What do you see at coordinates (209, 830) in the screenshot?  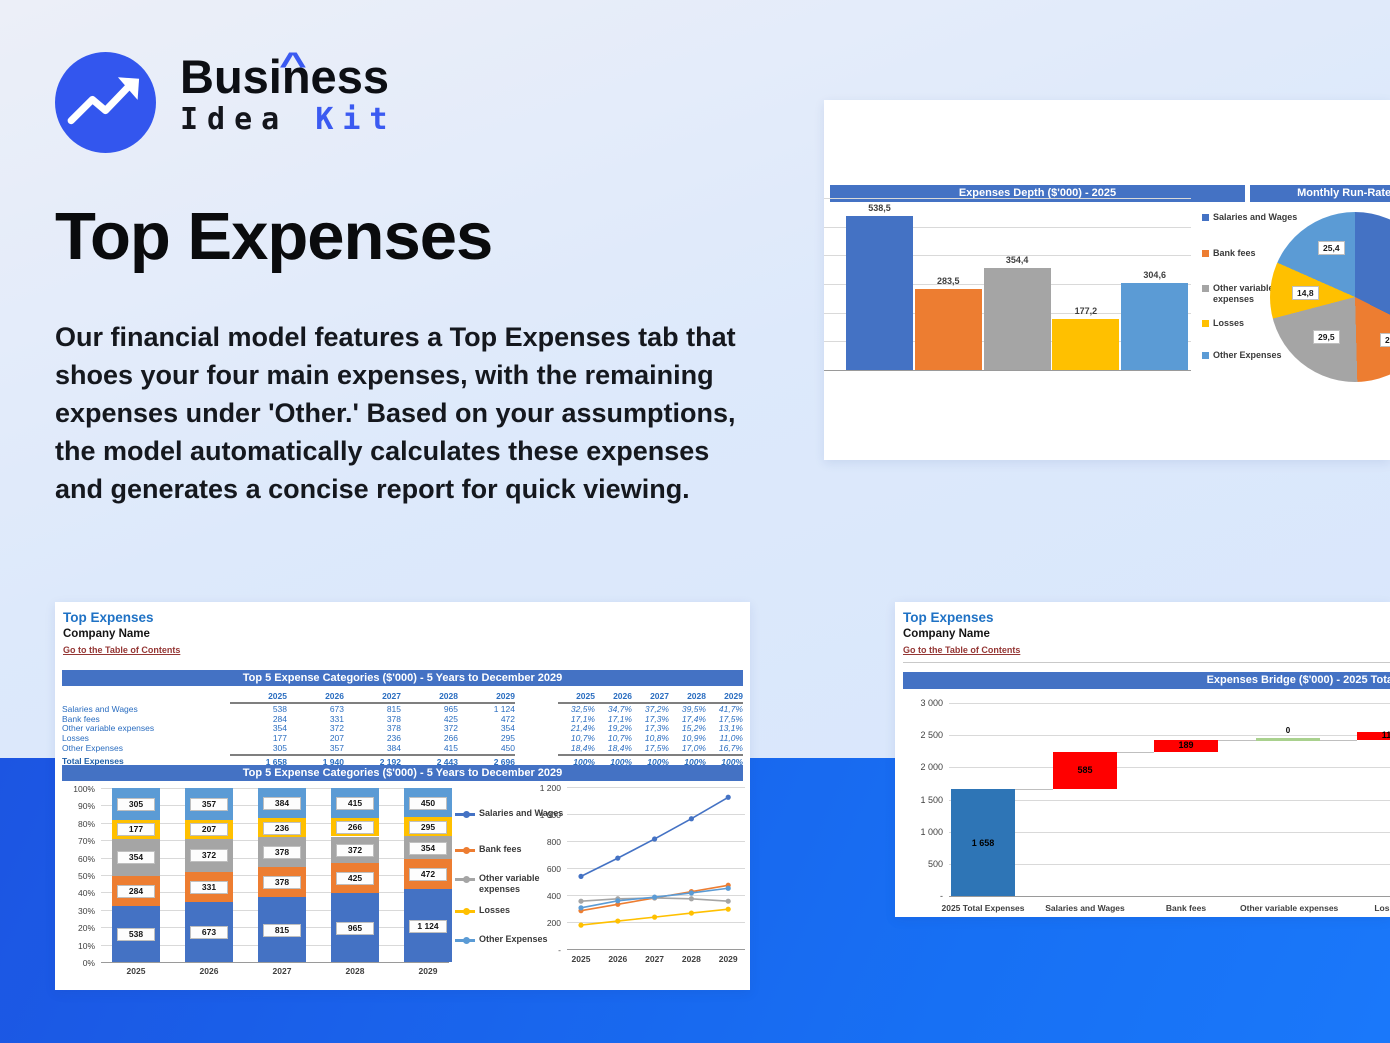 I see `segment-data-label: 207` at bounding box center [209, 830].